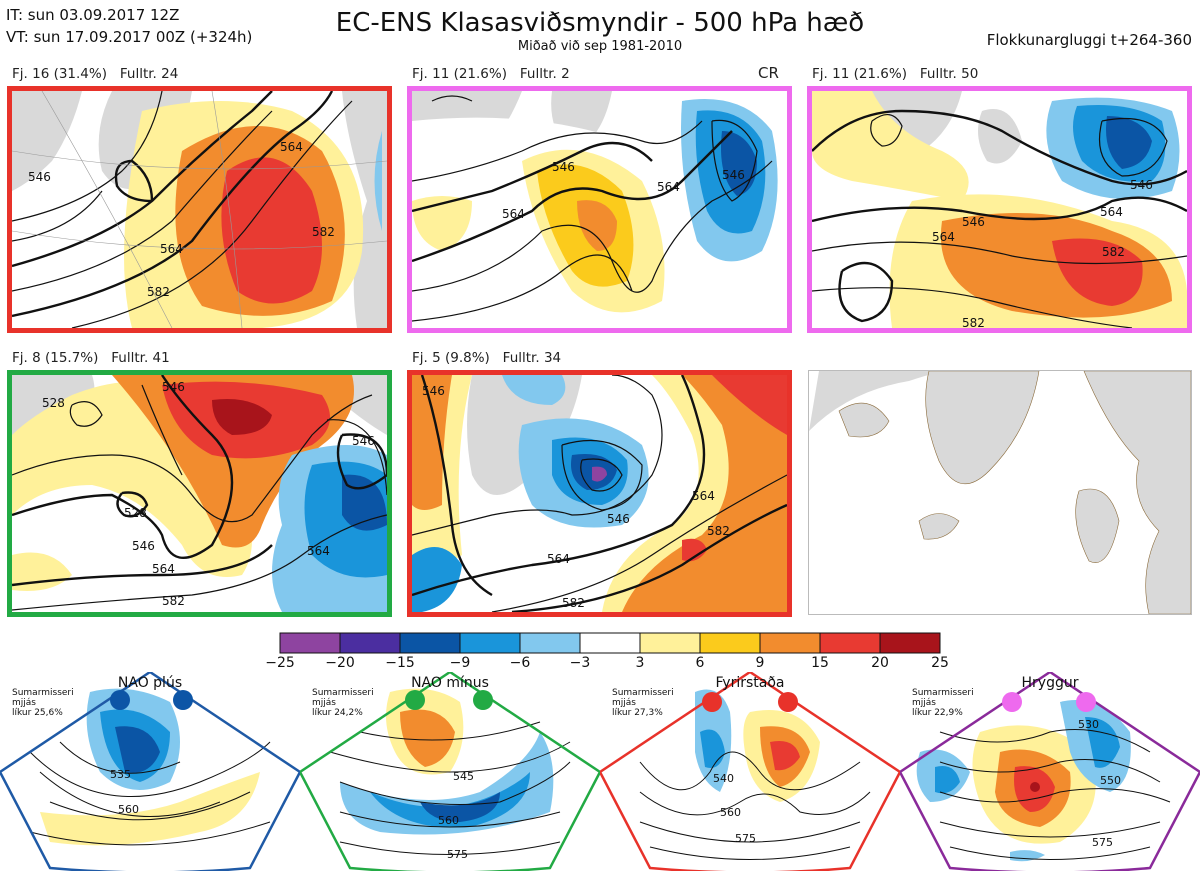  I want to click on colorbar-tick: −25, so click(280, 663).